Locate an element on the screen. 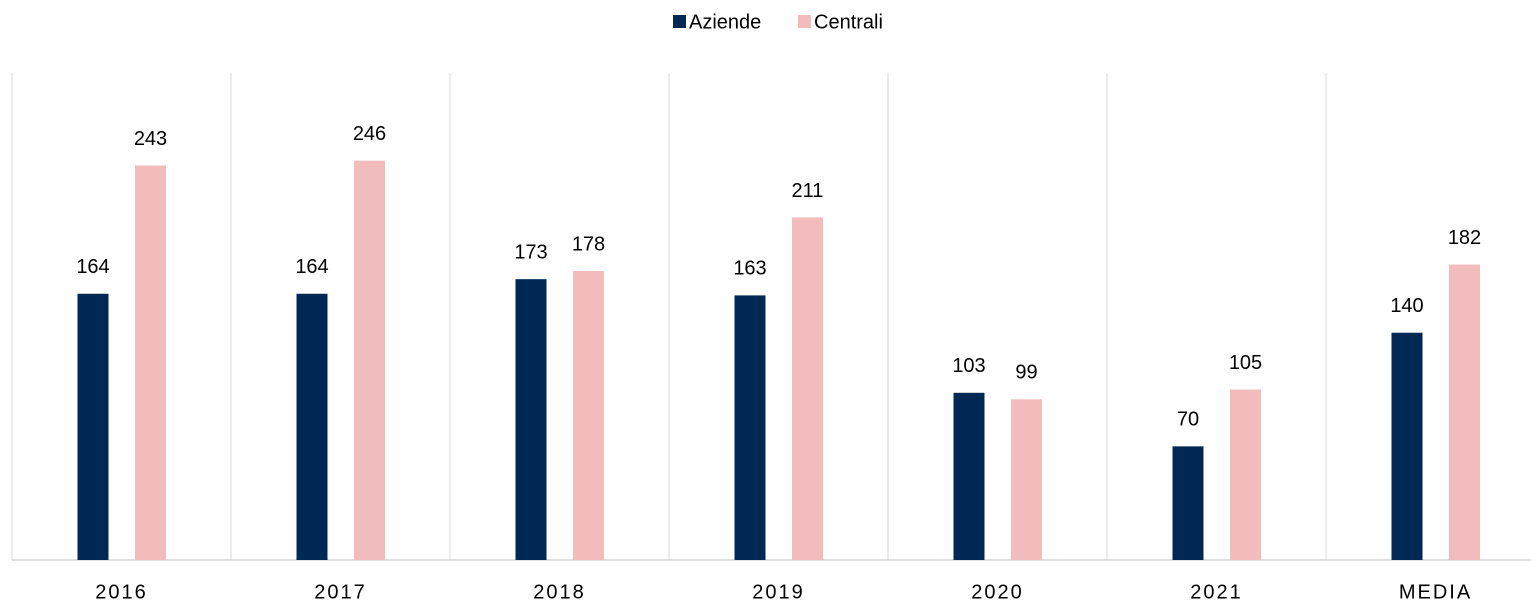 This screenshot has height=606, width=1531. legend-label: Centrali is located at coordinates (848, 22).